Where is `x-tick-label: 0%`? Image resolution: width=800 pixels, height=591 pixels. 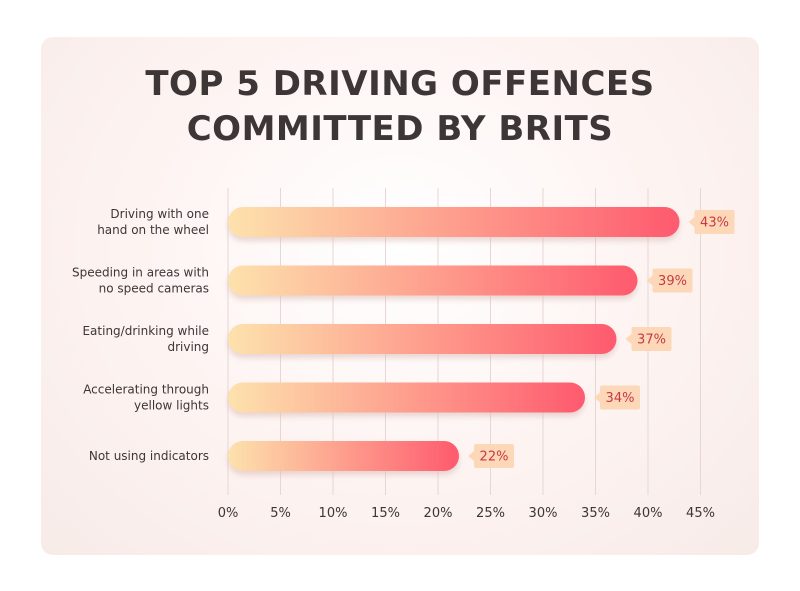
x-tick-label: 0% is located at coordinates (228, 513).